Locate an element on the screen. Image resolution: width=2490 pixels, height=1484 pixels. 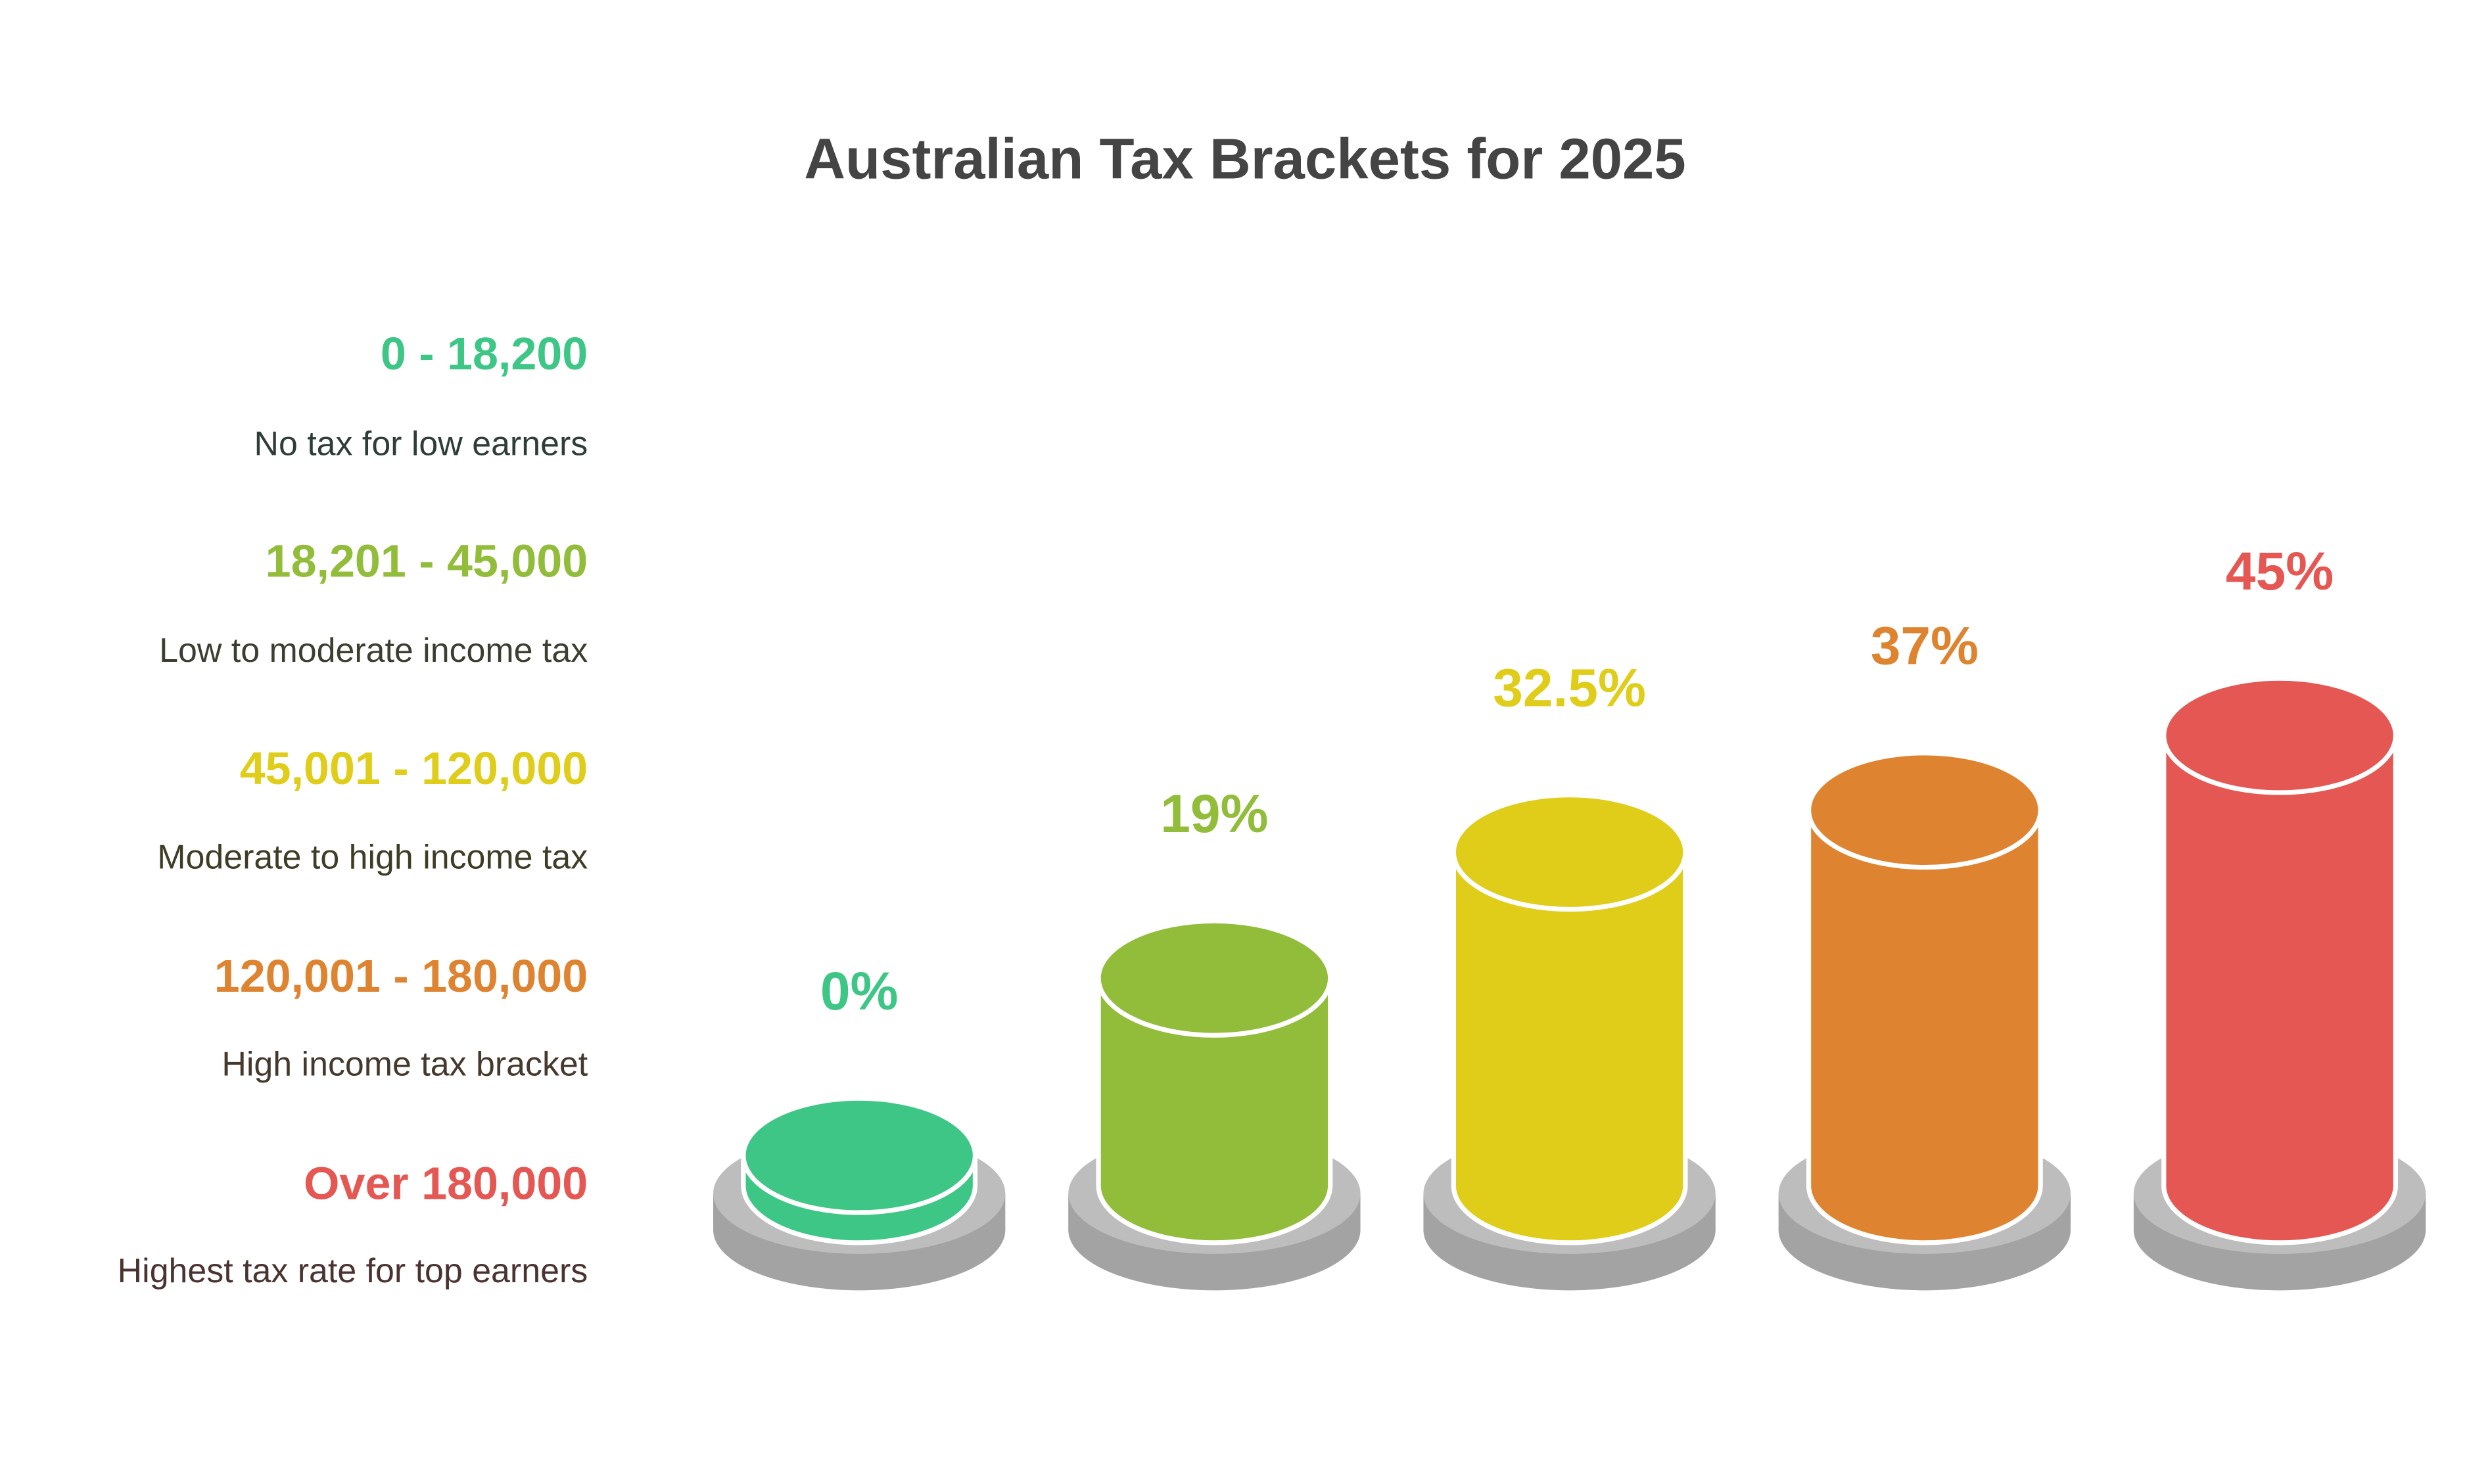
bracket-range: Over 180,000 is located at coordinates (446, 1183).